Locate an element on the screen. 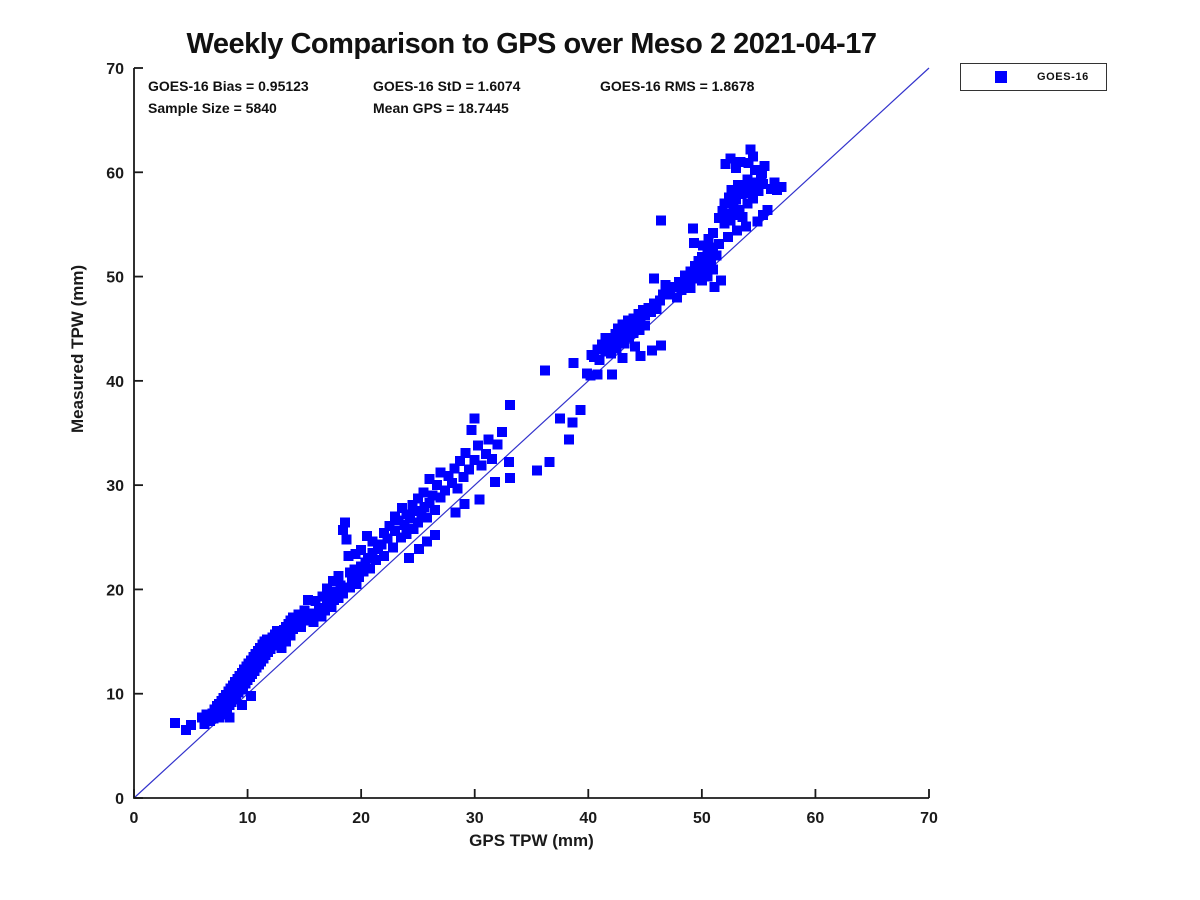  legend: GOES-16 is located at coordinates (1033, 77).